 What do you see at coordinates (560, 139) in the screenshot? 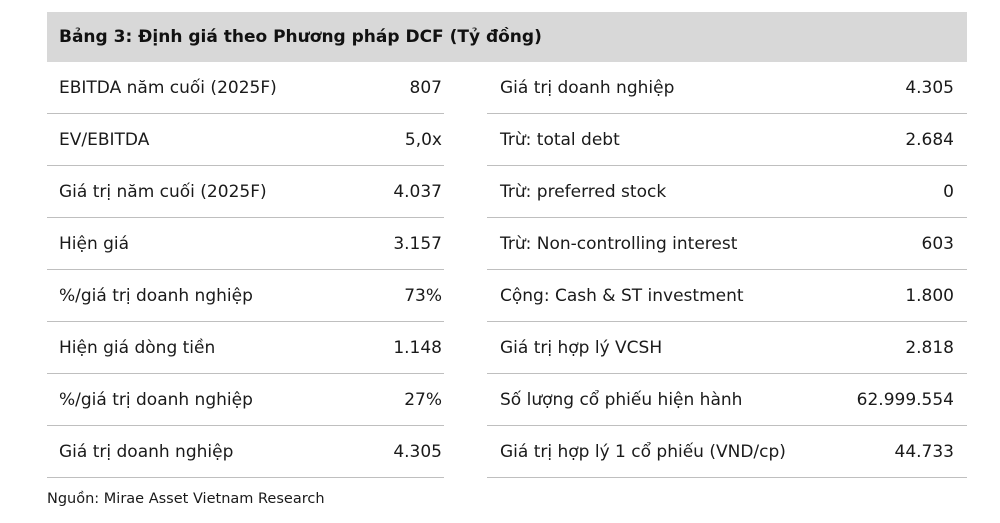
I see `row-label: Trừ: total debt` at bounding box center [560, 139].